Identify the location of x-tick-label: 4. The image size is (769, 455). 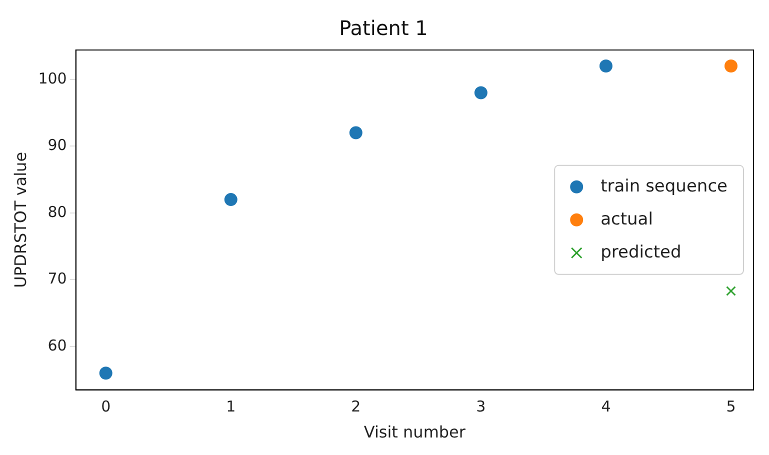
(606, 407).